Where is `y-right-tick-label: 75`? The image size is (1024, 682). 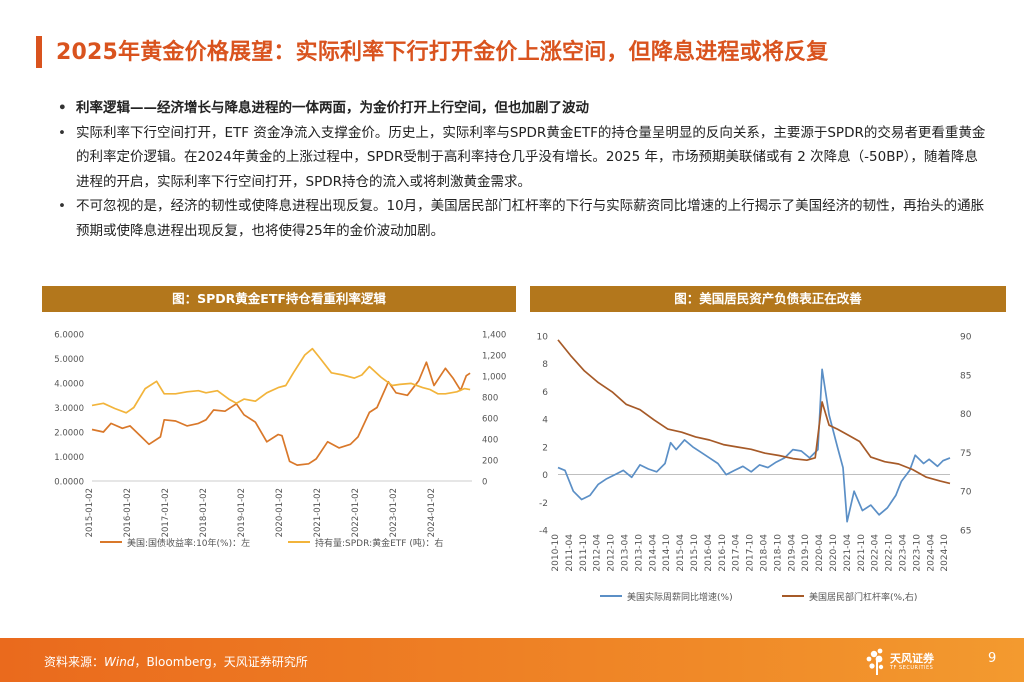
y-right-tick-label: 75 is located at coordinates (965, 454).